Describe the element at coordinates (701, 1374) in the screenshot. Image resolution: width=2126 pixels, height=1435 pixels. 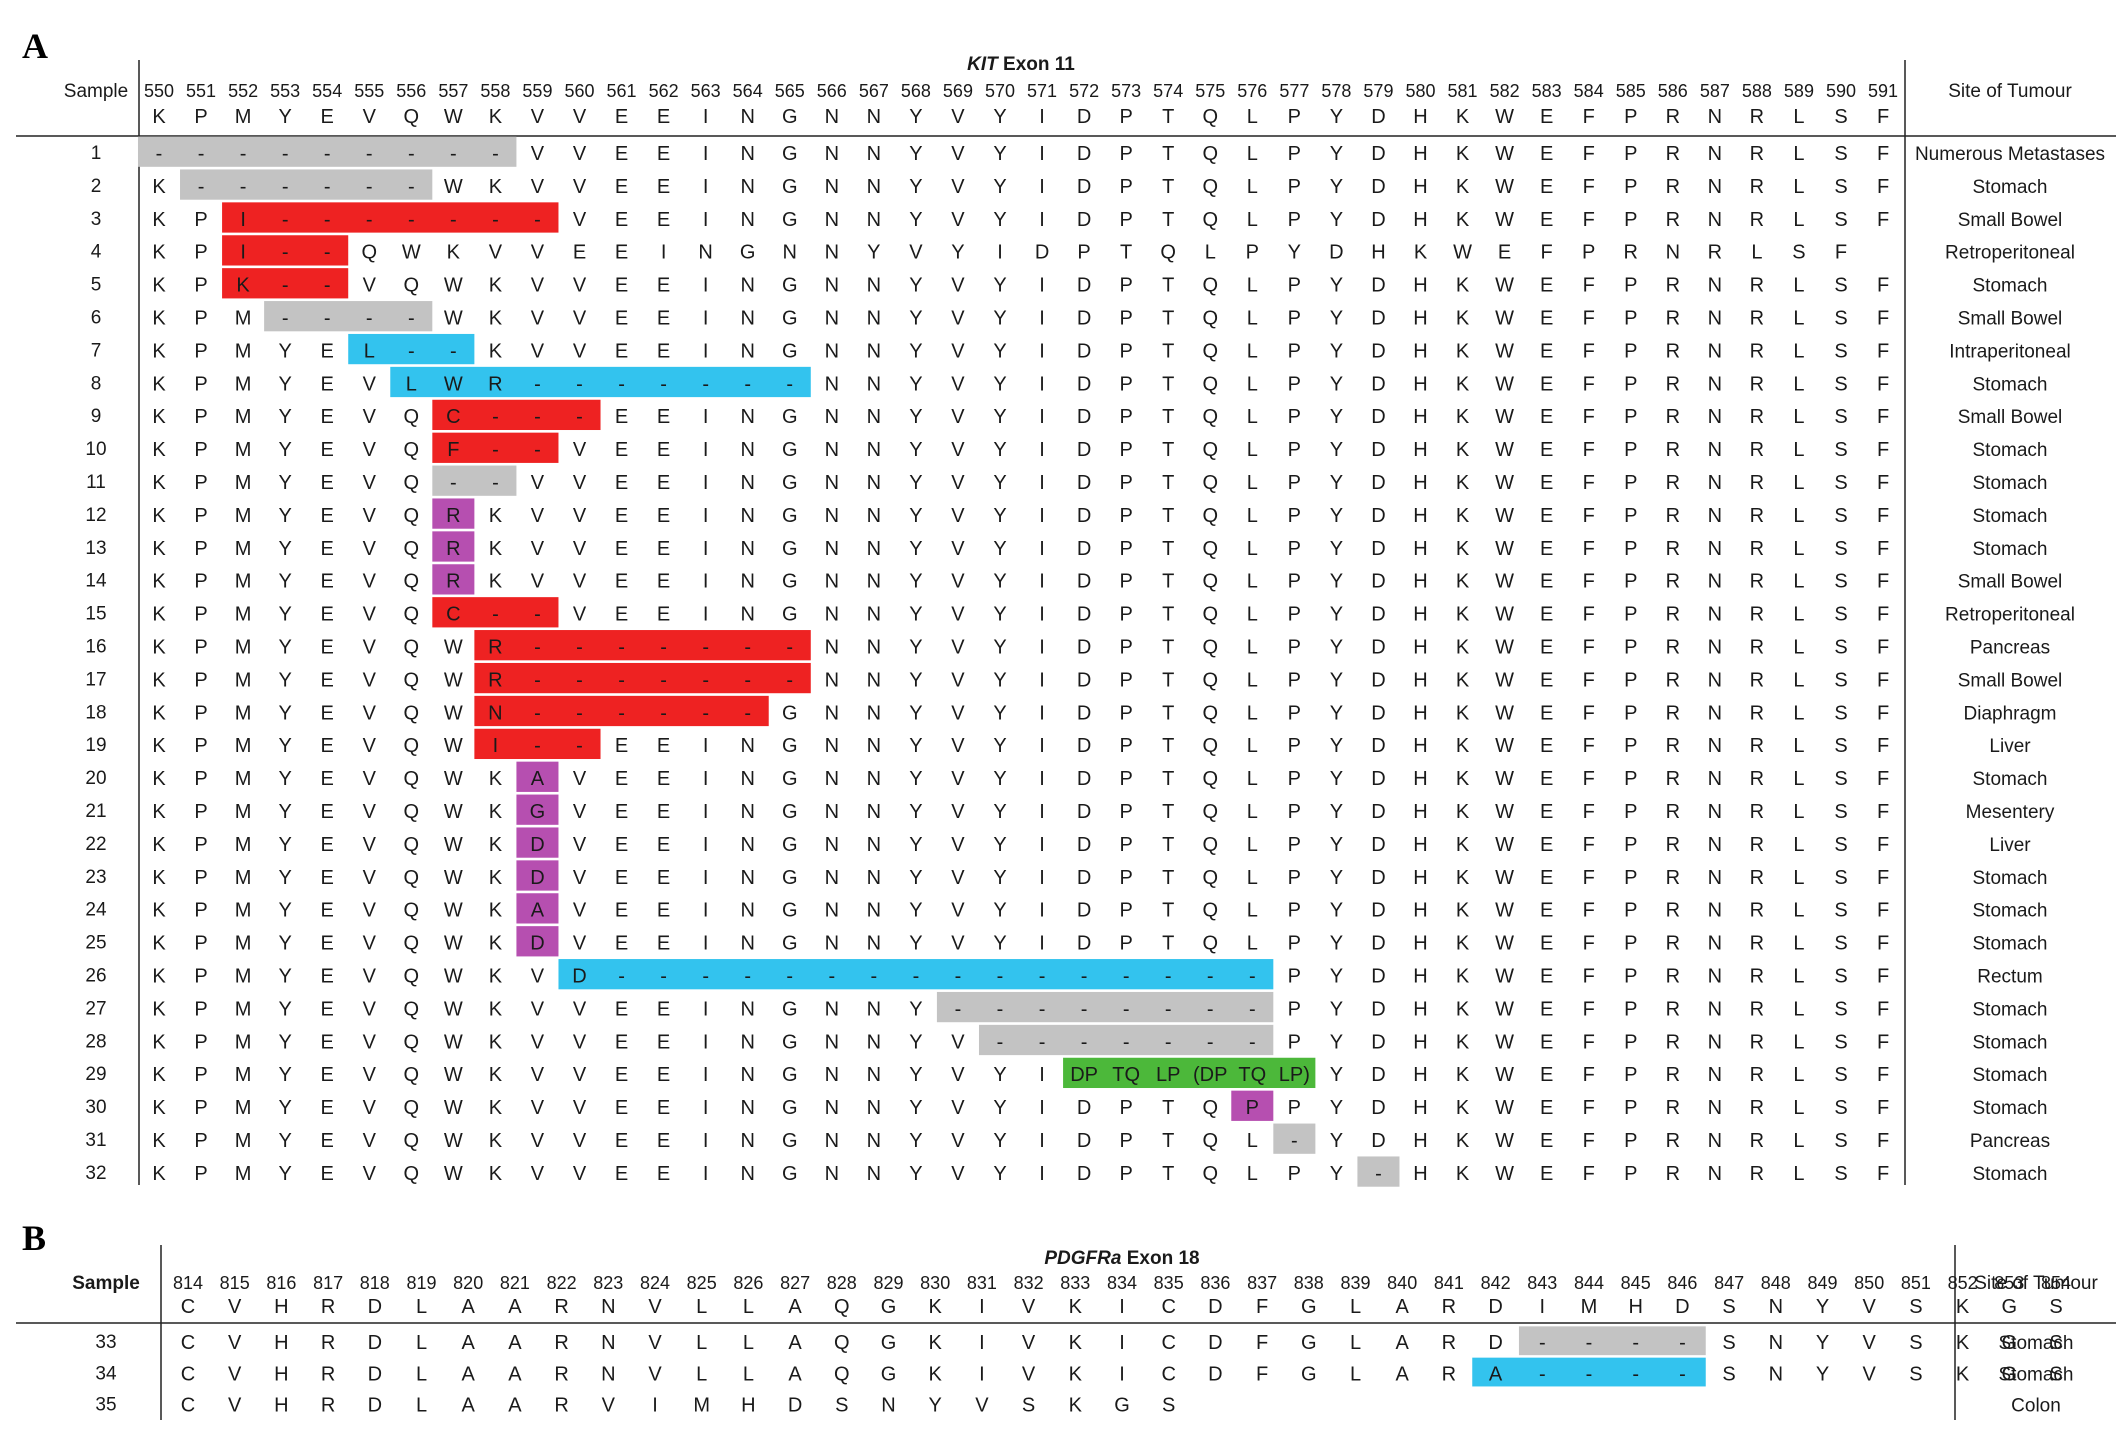
I see `panelB-residue: L` at that location.